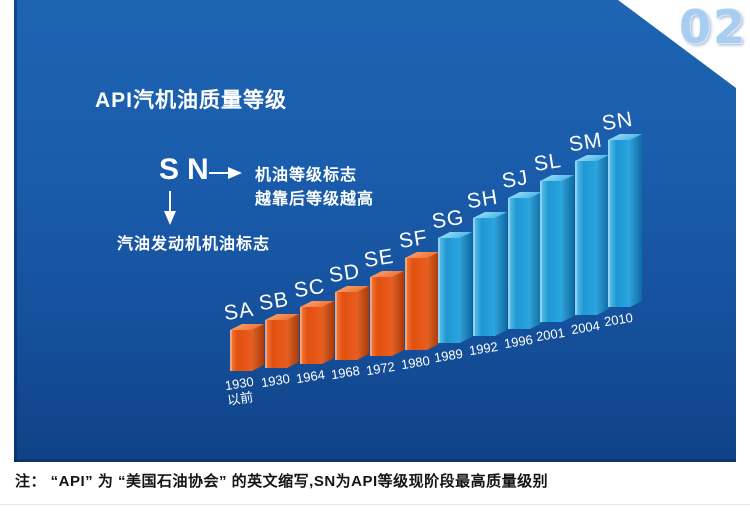 This screenshot has width=750, height=512. I want to click on year-label-sa: 1930 以前, so click(239, 391).